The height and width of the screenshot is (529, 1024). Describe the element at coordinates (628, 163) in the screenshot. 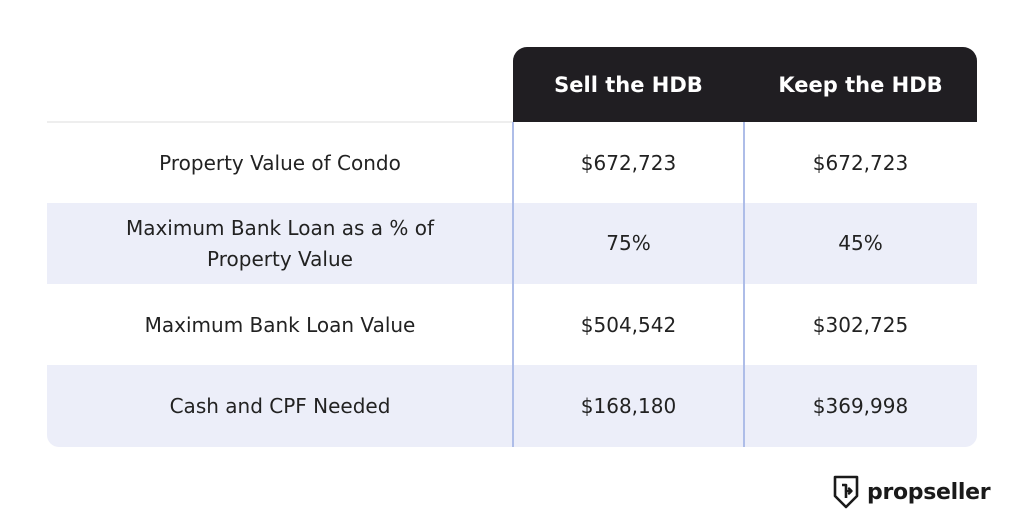

I see `sell-value: $672,723` at that location.